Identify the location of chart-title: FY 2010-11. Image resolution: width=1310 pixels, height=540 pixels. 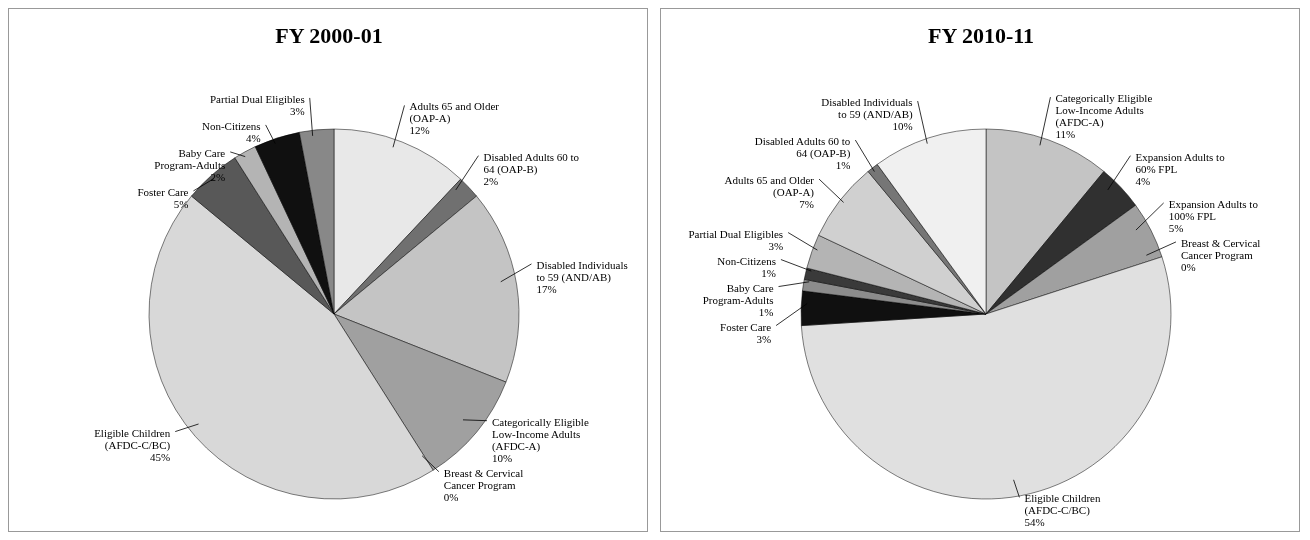
(981, 36).